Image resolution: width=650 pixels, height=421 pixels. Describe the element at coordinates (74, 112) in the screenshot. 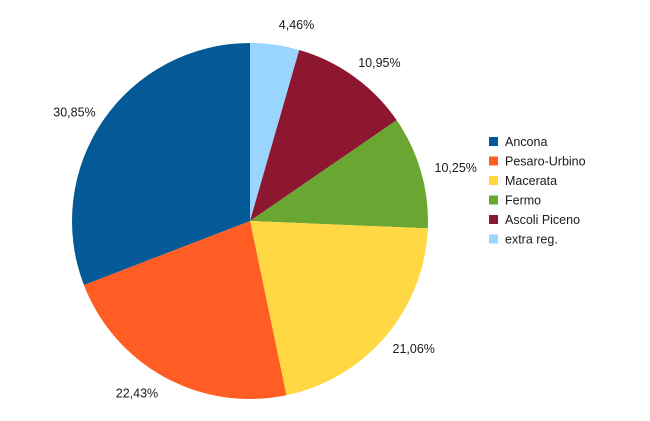

I see `slice-value-label: 30,85%` at that location.